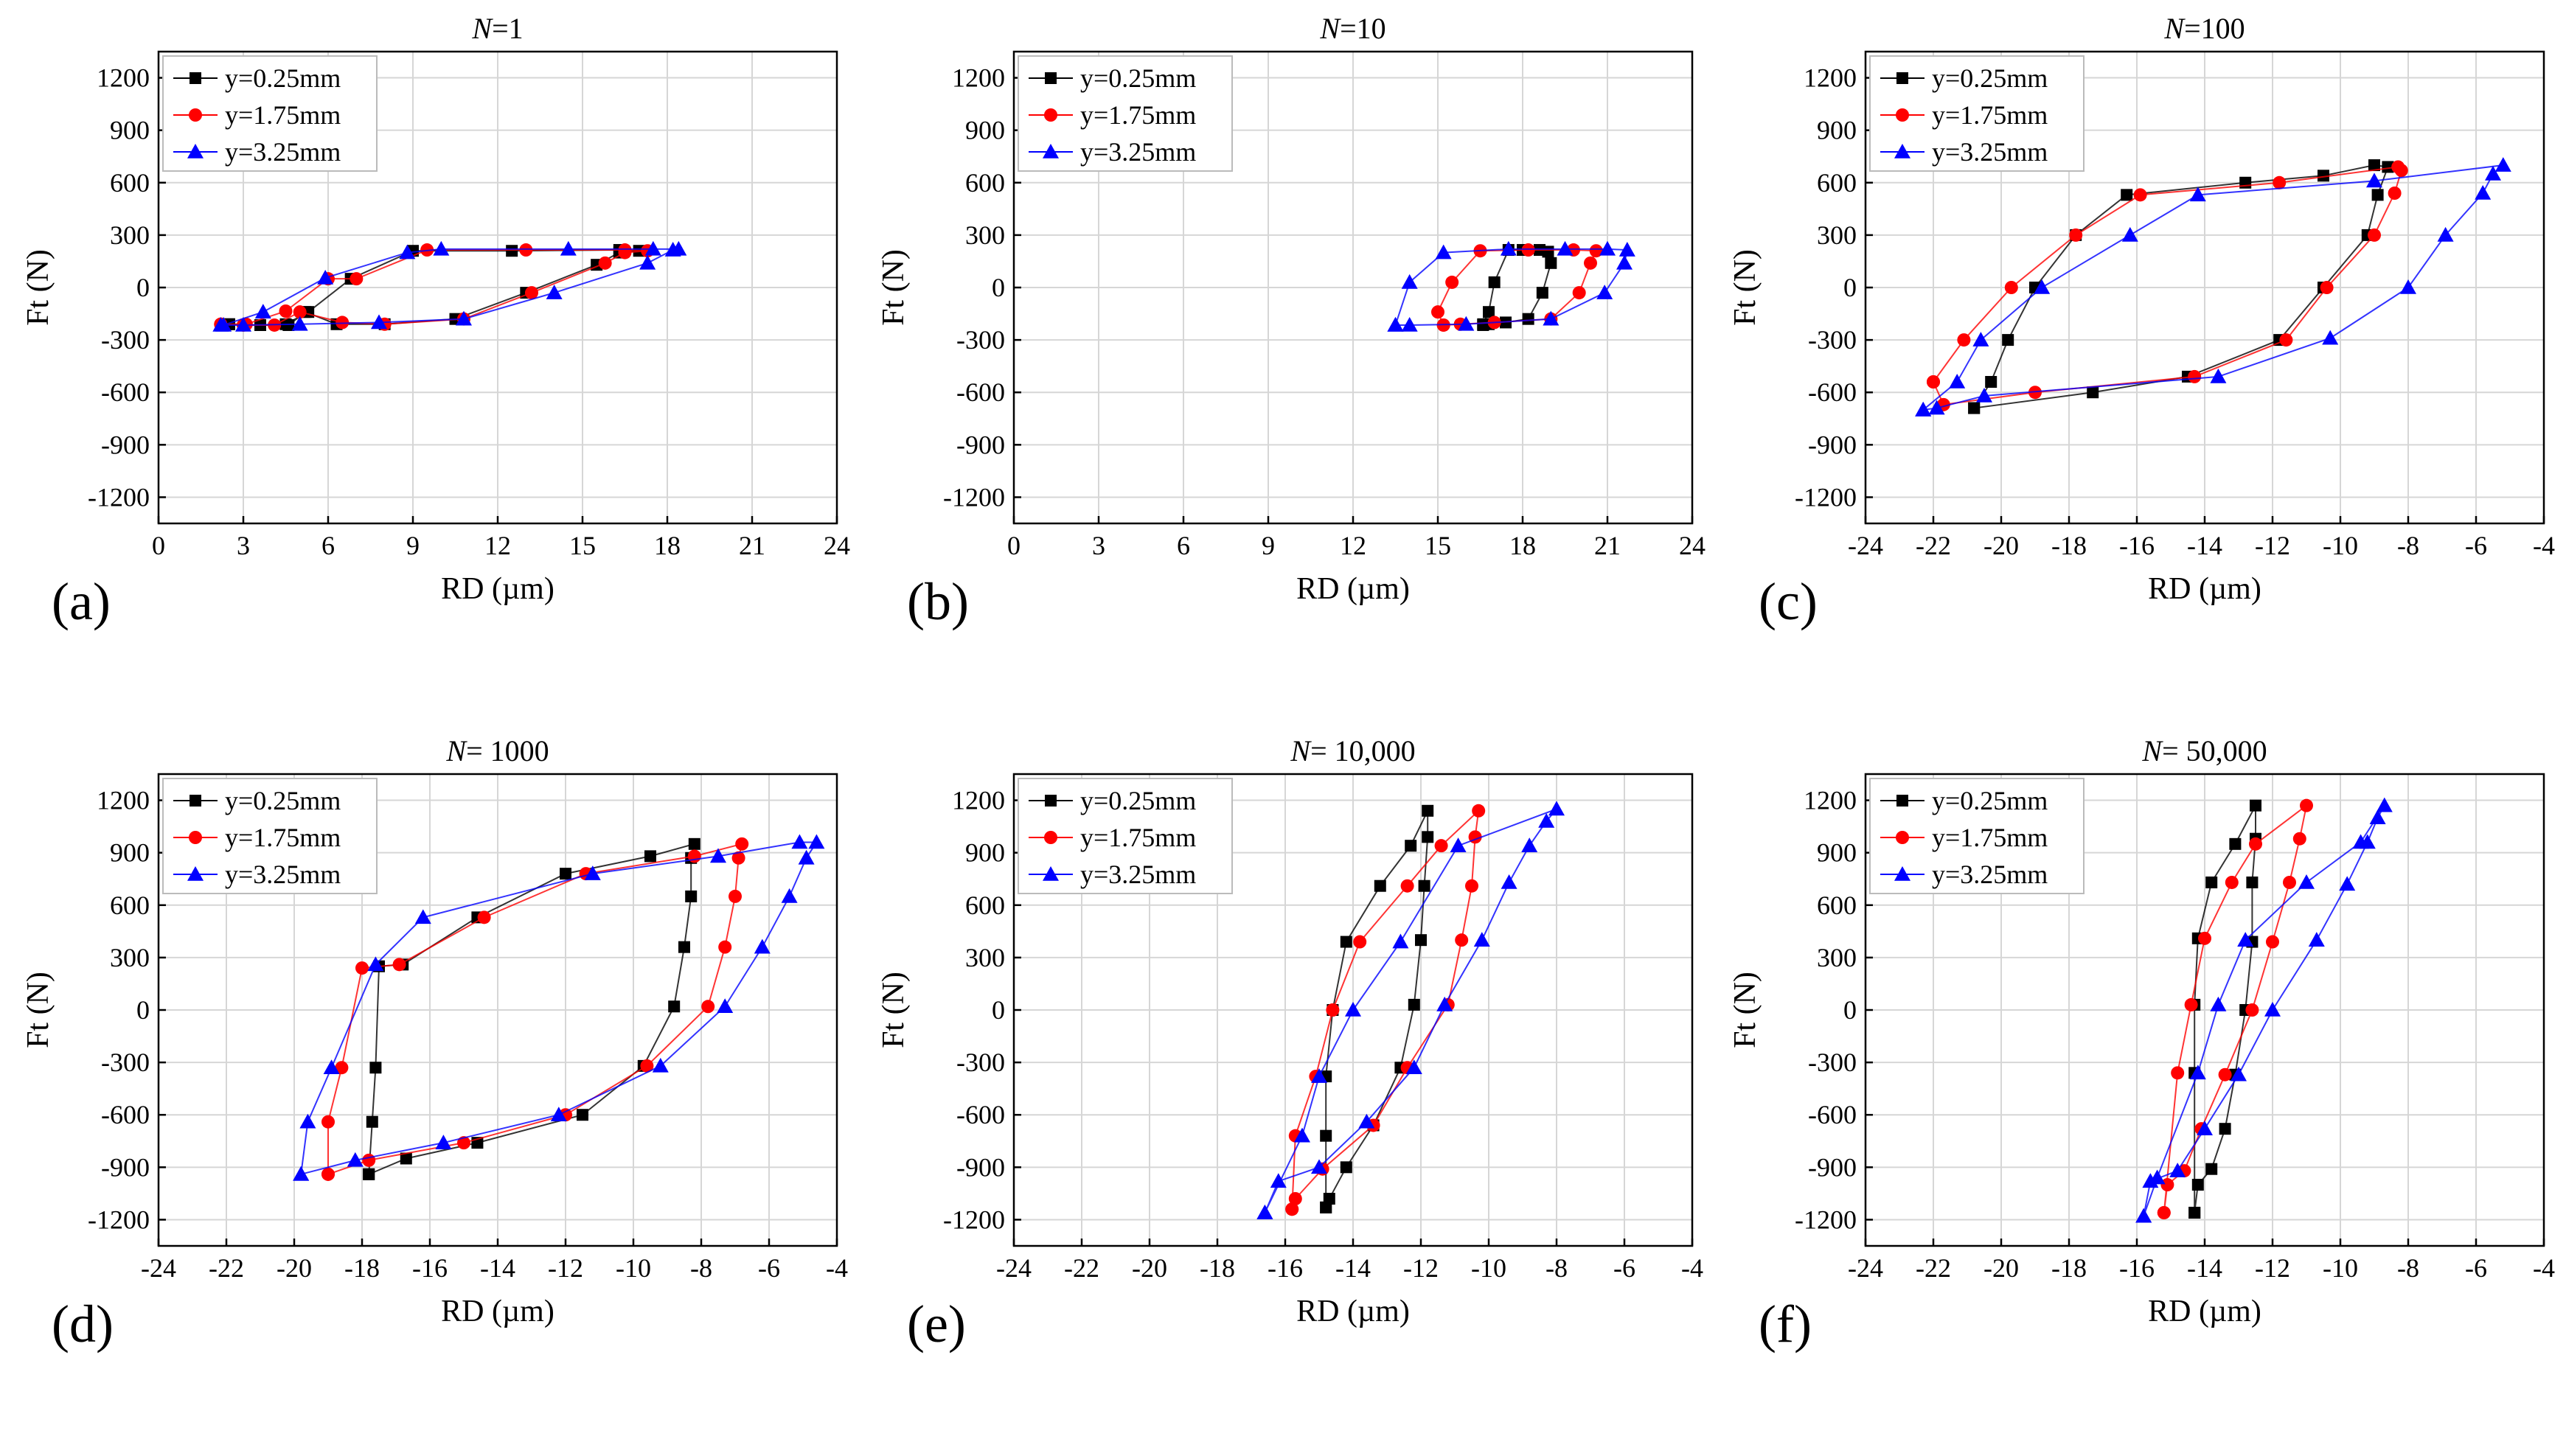 The image size is (2566, 1456). What do you see at coordinates (2214, 29) in the screenshot?
I see `panel-title-value: =100` at bounding box center [2214, 29].